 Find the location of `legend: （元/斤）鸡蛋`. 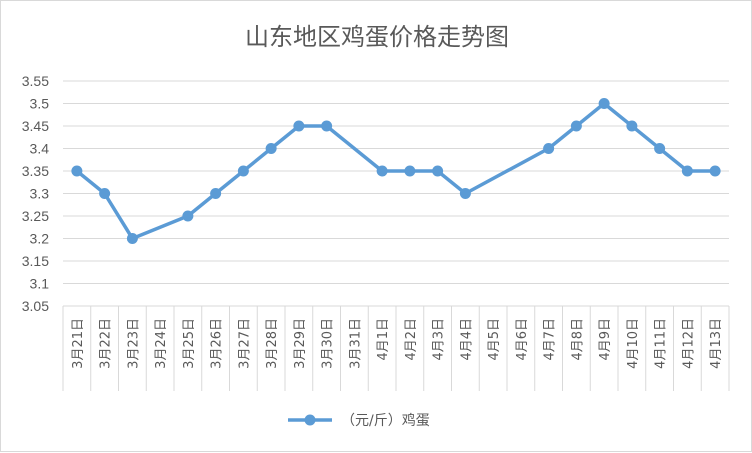

legend: （元/斤）鸡蛋 is located at coordinates (359, 420).